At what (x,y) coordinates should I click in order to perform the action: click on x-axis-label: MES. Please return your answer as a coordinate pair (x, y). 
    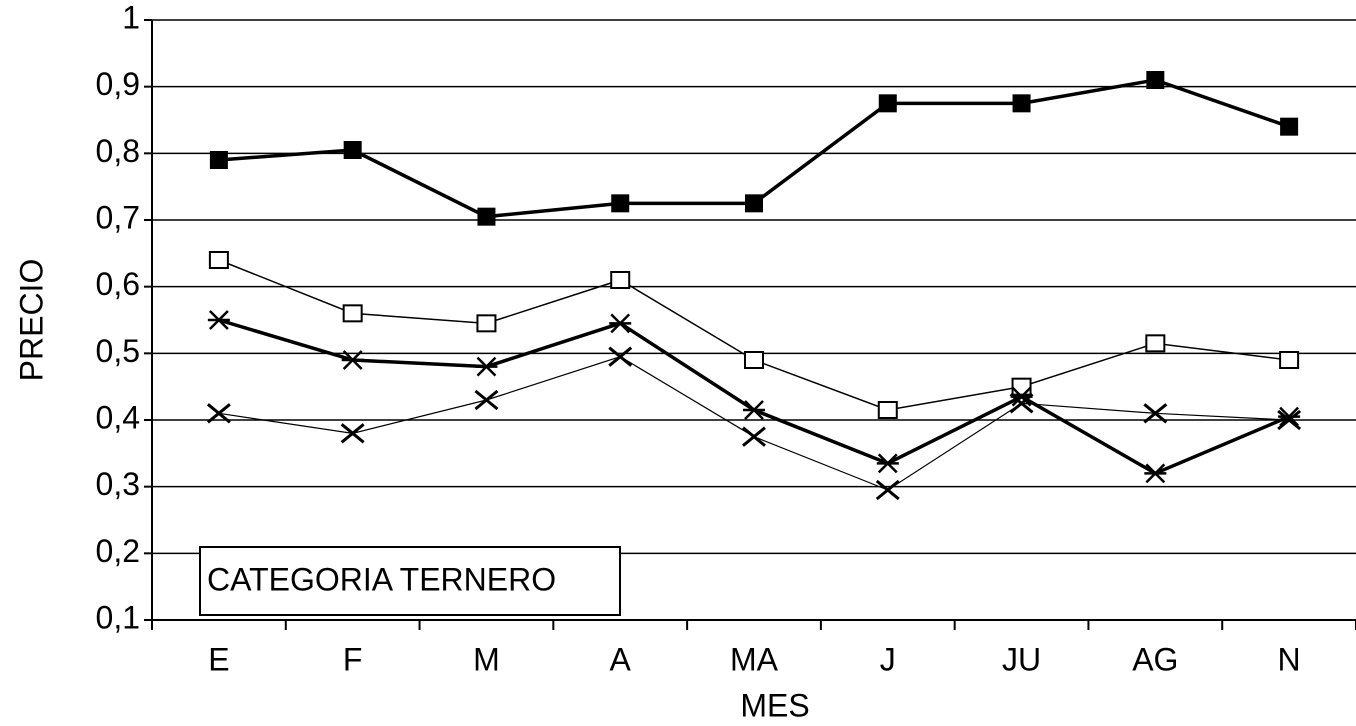
    Looking at the image, I should click on (774, 705).